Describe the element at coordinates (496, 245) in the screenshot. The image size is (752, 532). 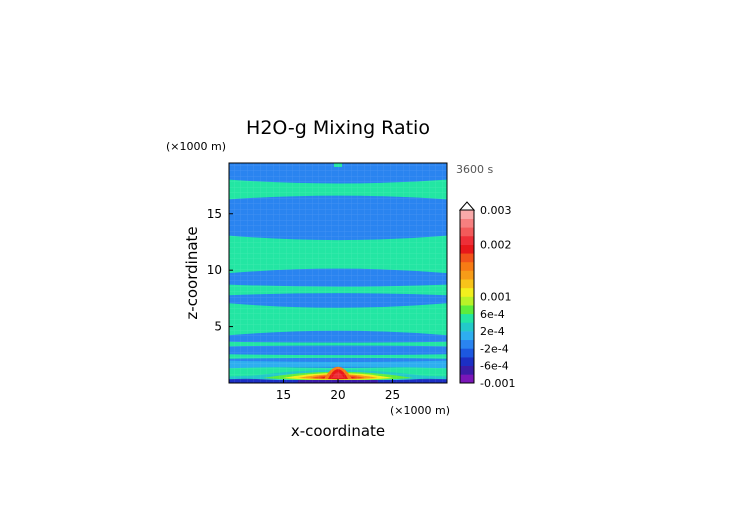
I see `colorbar-label: 0.002` at that location.